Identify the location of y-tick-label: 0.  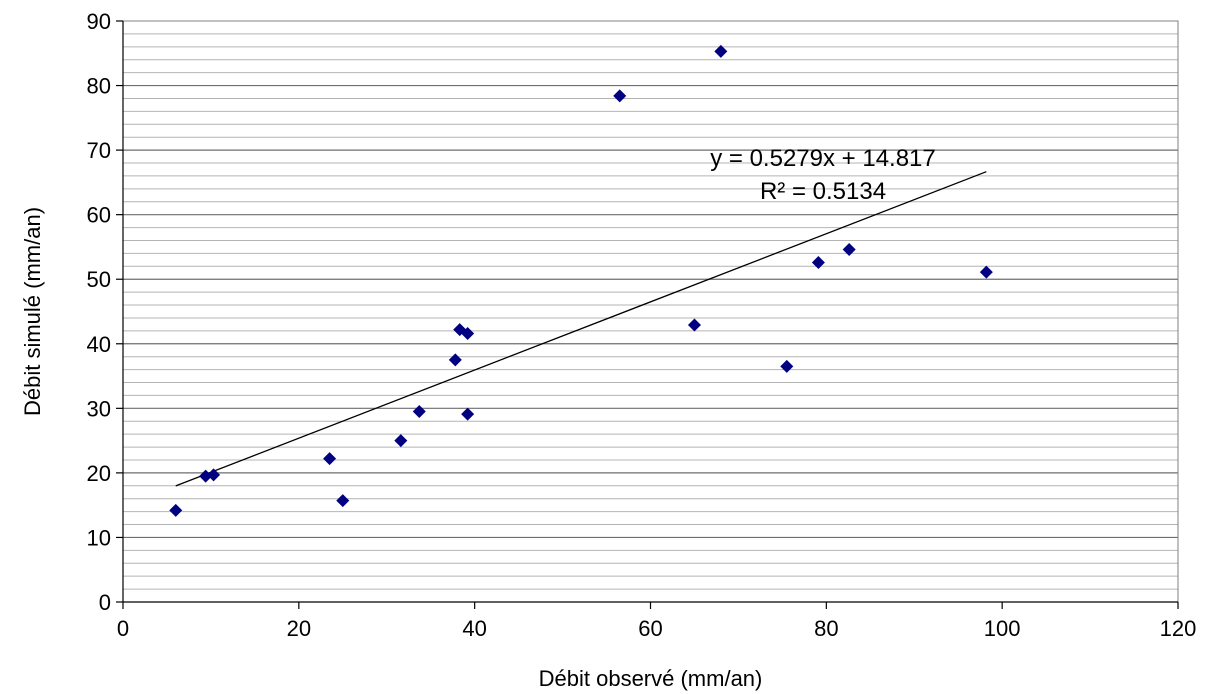
(105, 602).